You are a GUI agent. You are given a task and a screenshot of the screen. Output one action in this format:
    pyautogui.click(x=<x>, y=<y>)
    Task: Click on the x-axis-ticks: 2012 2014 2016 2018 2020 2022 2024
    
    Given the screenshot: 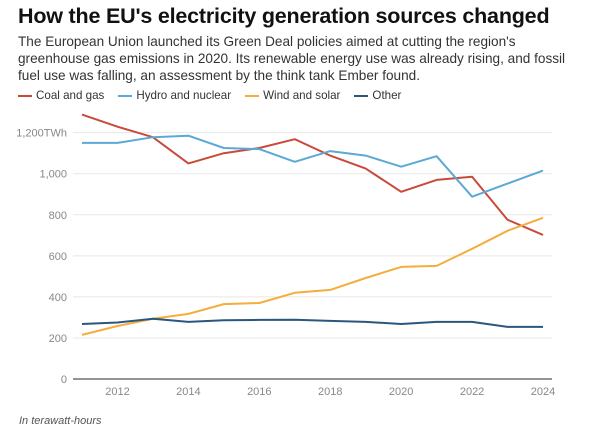 What is the action you would take?
    pyautogui.click(x=330, y=392)
    